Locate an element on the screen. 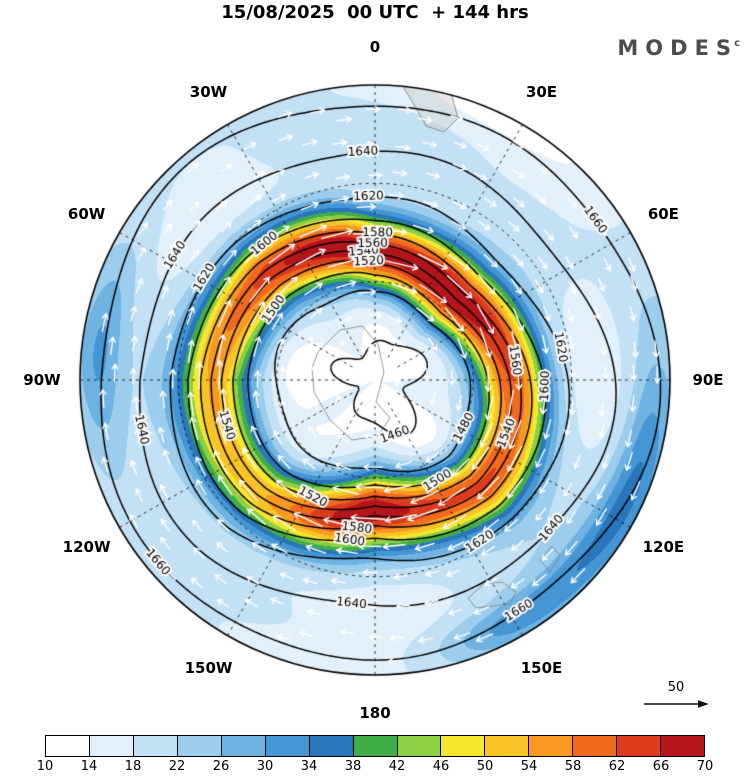 Image resolution: width=750 pixels, height=782 pixels. longitude-label-150e: 150E is located at coordinates (541, 668).